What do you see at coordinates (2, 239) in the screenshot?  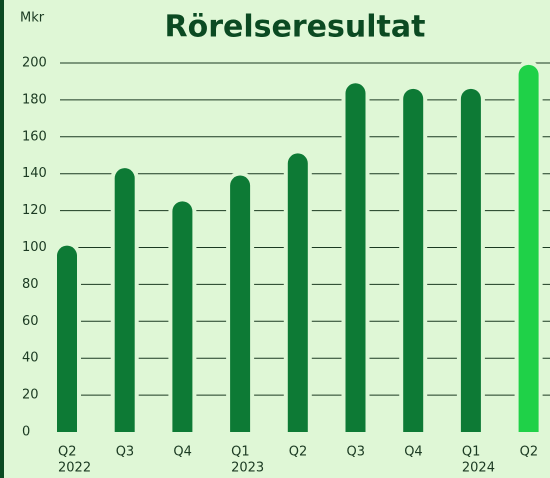 I see `left-strip` at bounding box center [2, 239].